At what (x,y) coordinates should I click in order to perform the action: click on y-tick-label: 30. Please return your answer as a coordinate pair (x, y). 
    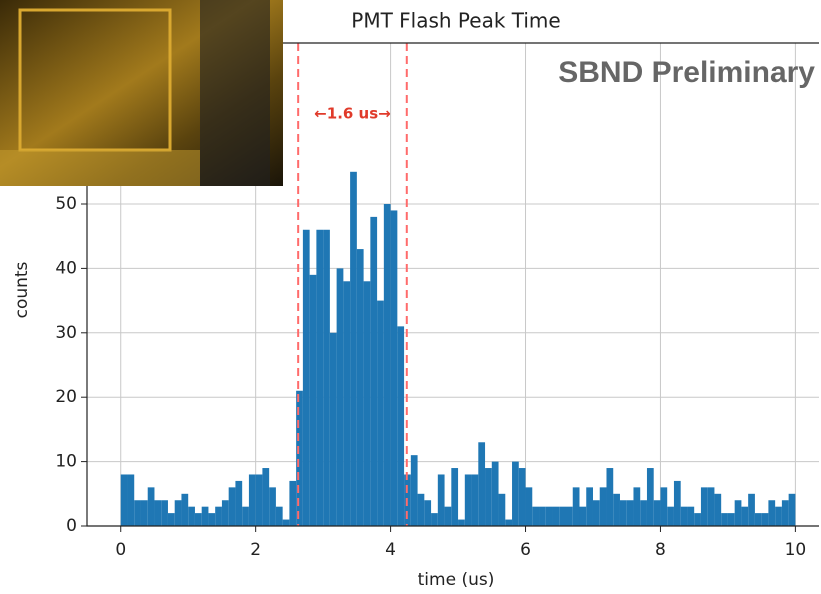
    Looking at the image, I should click on (66, 333).